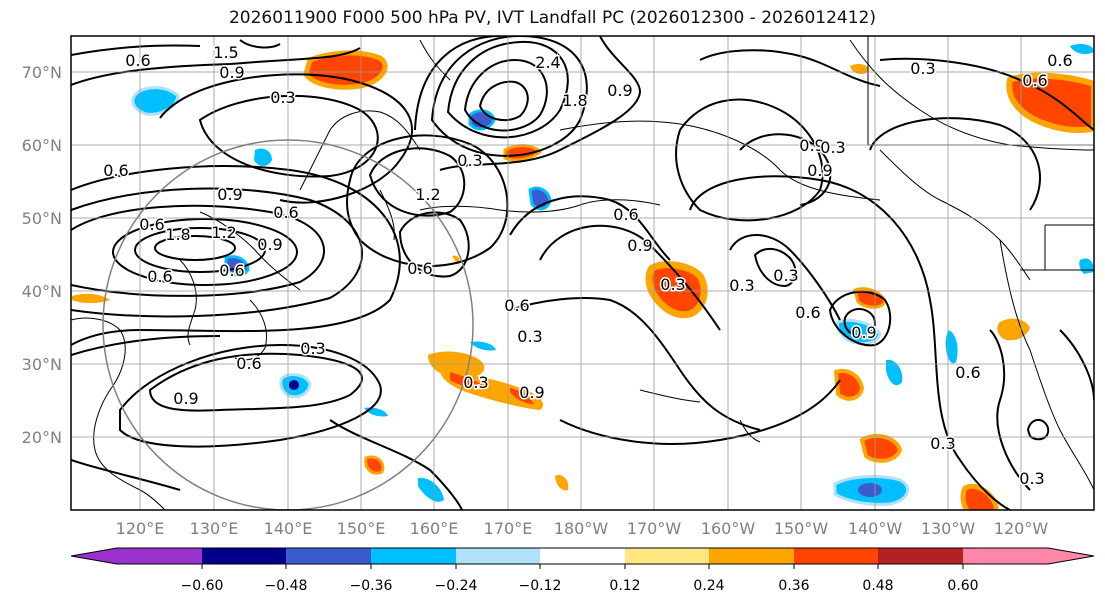  What do you see at coordinates (870, 490) in the screenshot?
I see `ivt-negative-core` at bounding box center [870, 490].